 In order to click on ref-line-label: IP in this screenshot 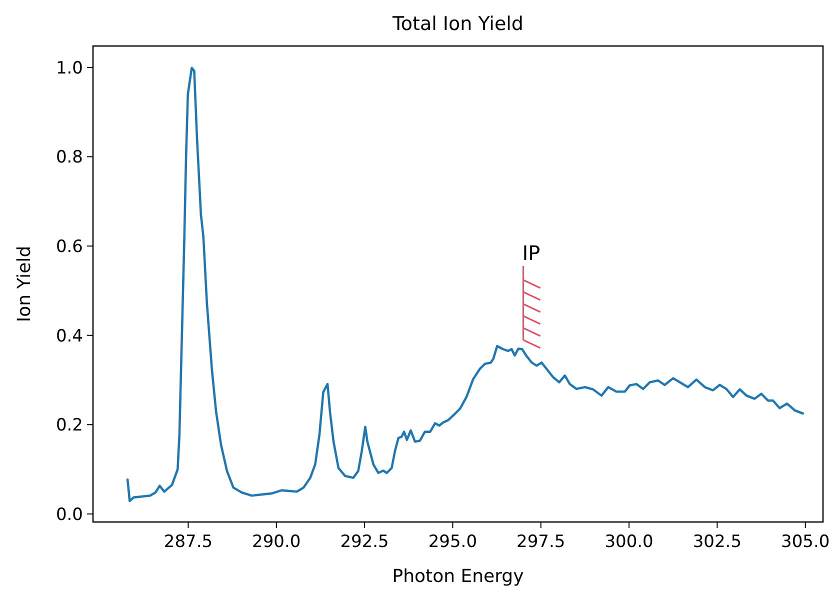, I will do `click(531, 253)`.